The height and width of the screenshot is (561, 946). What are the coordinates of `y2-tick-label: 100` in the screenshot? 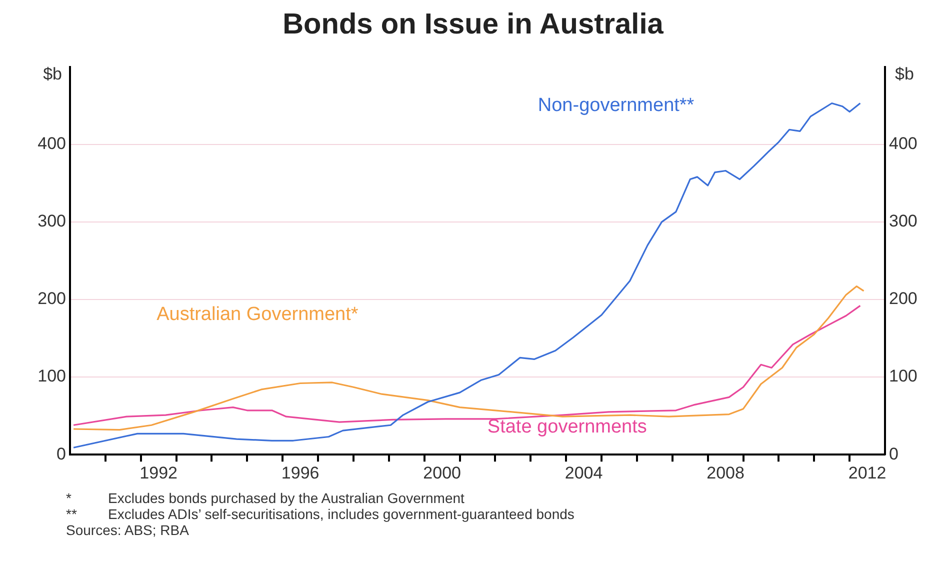 It's located at (903, 376).